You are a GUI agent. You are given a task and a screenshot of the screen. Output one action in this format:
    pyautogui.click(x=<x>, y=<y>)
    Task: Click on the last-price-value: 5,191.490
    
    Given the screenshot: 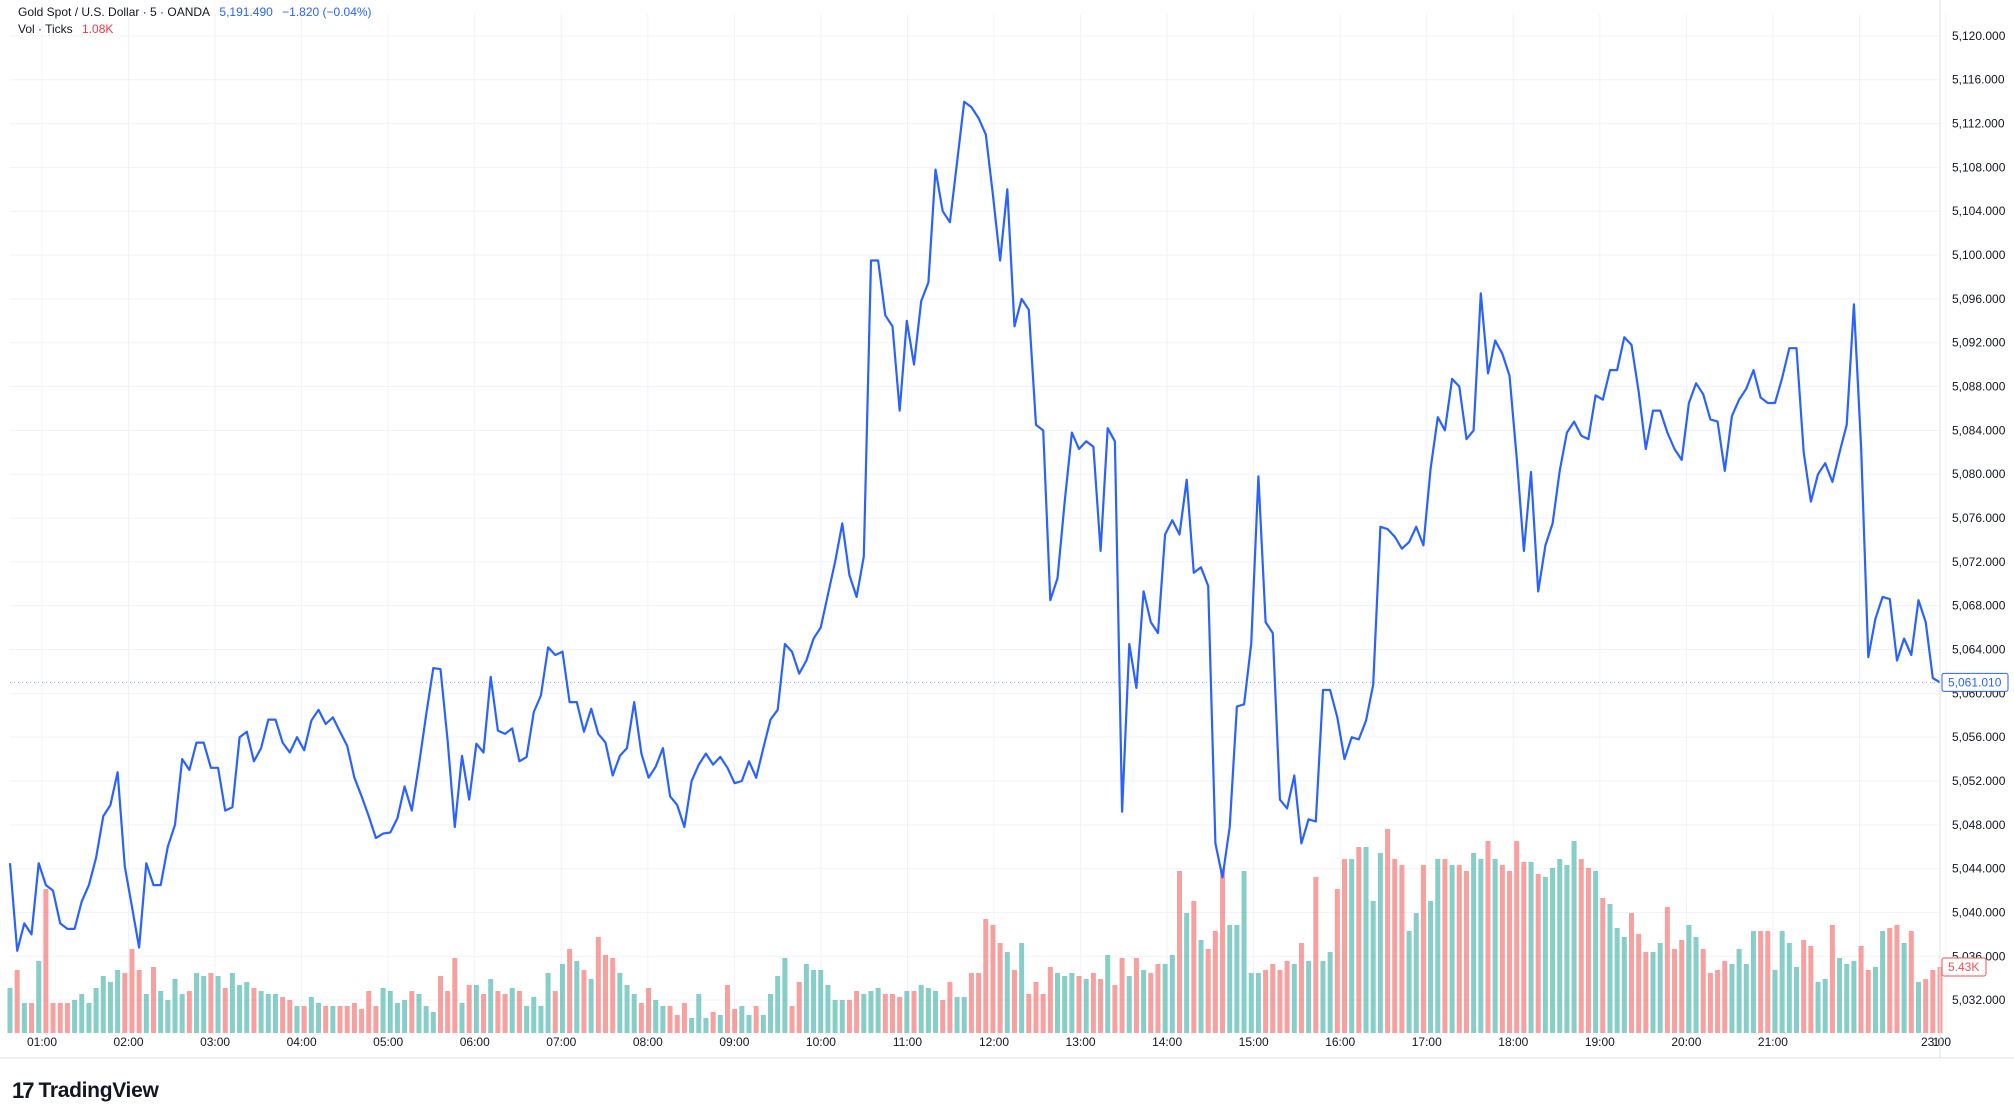 What is the action you would take?
    pyautogui.click(x=246, y=12)
    